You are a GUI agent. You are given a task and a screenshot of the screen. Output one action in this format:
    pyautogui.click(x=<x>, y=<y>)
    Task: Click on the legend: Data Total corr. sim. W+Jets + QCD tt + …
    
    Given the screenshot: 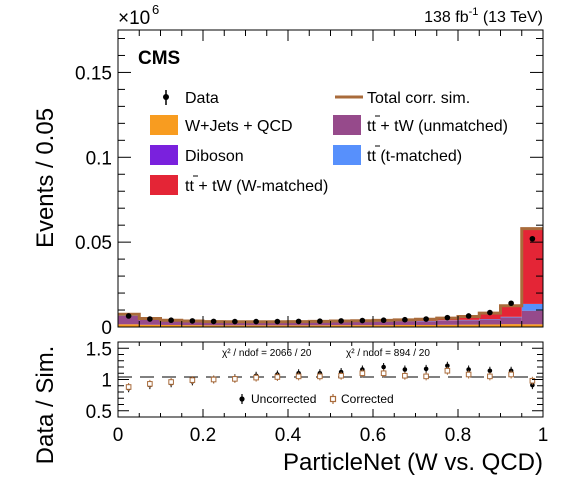 What is the action you would take?
    pyautogui.click(x=329, y=142)
    